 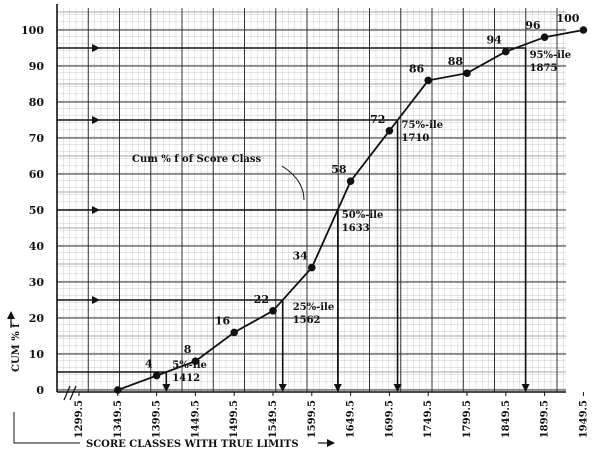 What do you see at coordinates (545, 419) in the screenshot?
I see `x-tick-label: 1899.5` at bounding box center [545, 419].